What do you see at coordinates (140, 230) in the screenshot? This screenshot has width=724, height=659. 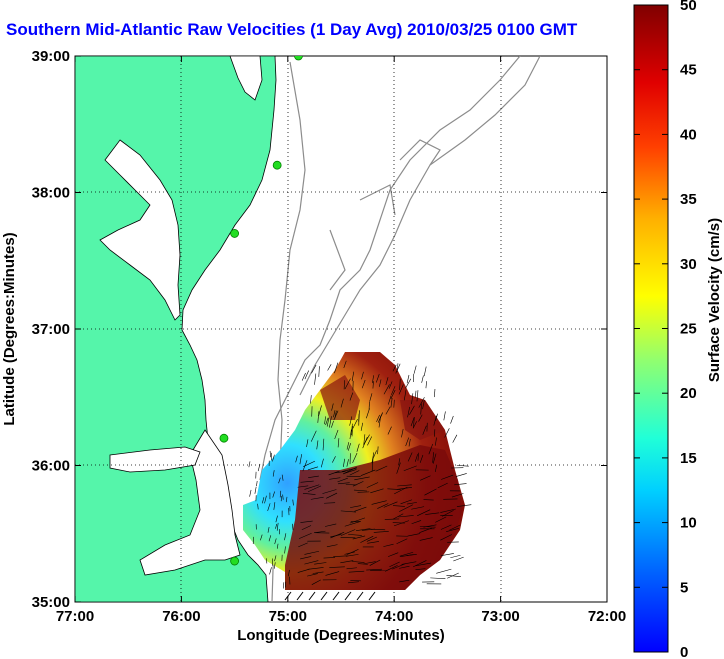 I see `chesapeake-bay` at bounding box center [140, 230].